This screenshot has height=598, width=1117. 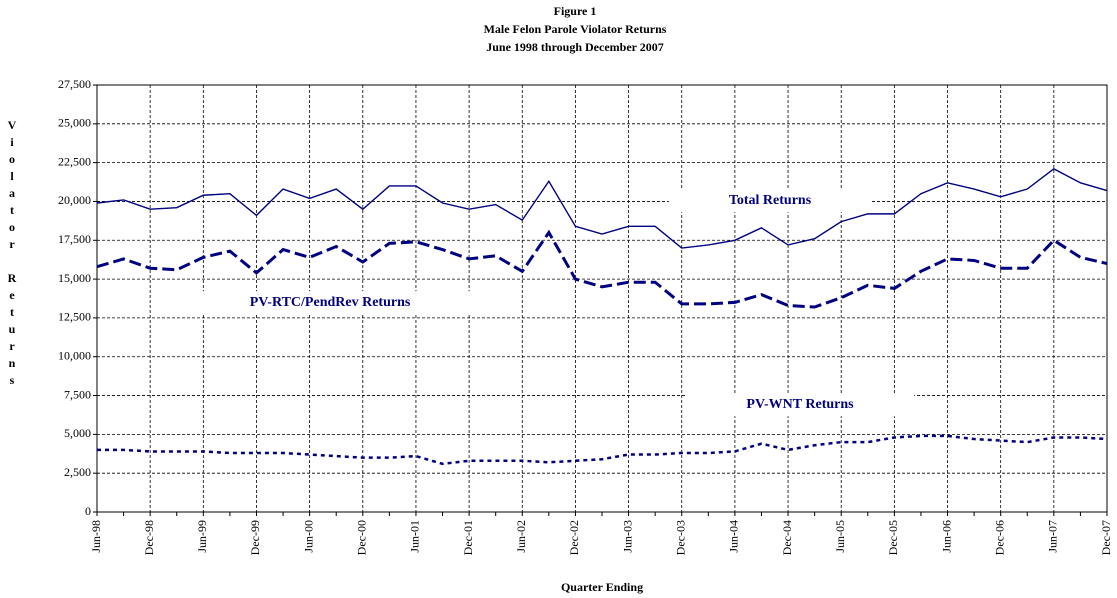 What do you see at coordinates (734, 536) in the screenshot?
I see `x-tick-label: Jun-04` at bounding box center [734, 536].